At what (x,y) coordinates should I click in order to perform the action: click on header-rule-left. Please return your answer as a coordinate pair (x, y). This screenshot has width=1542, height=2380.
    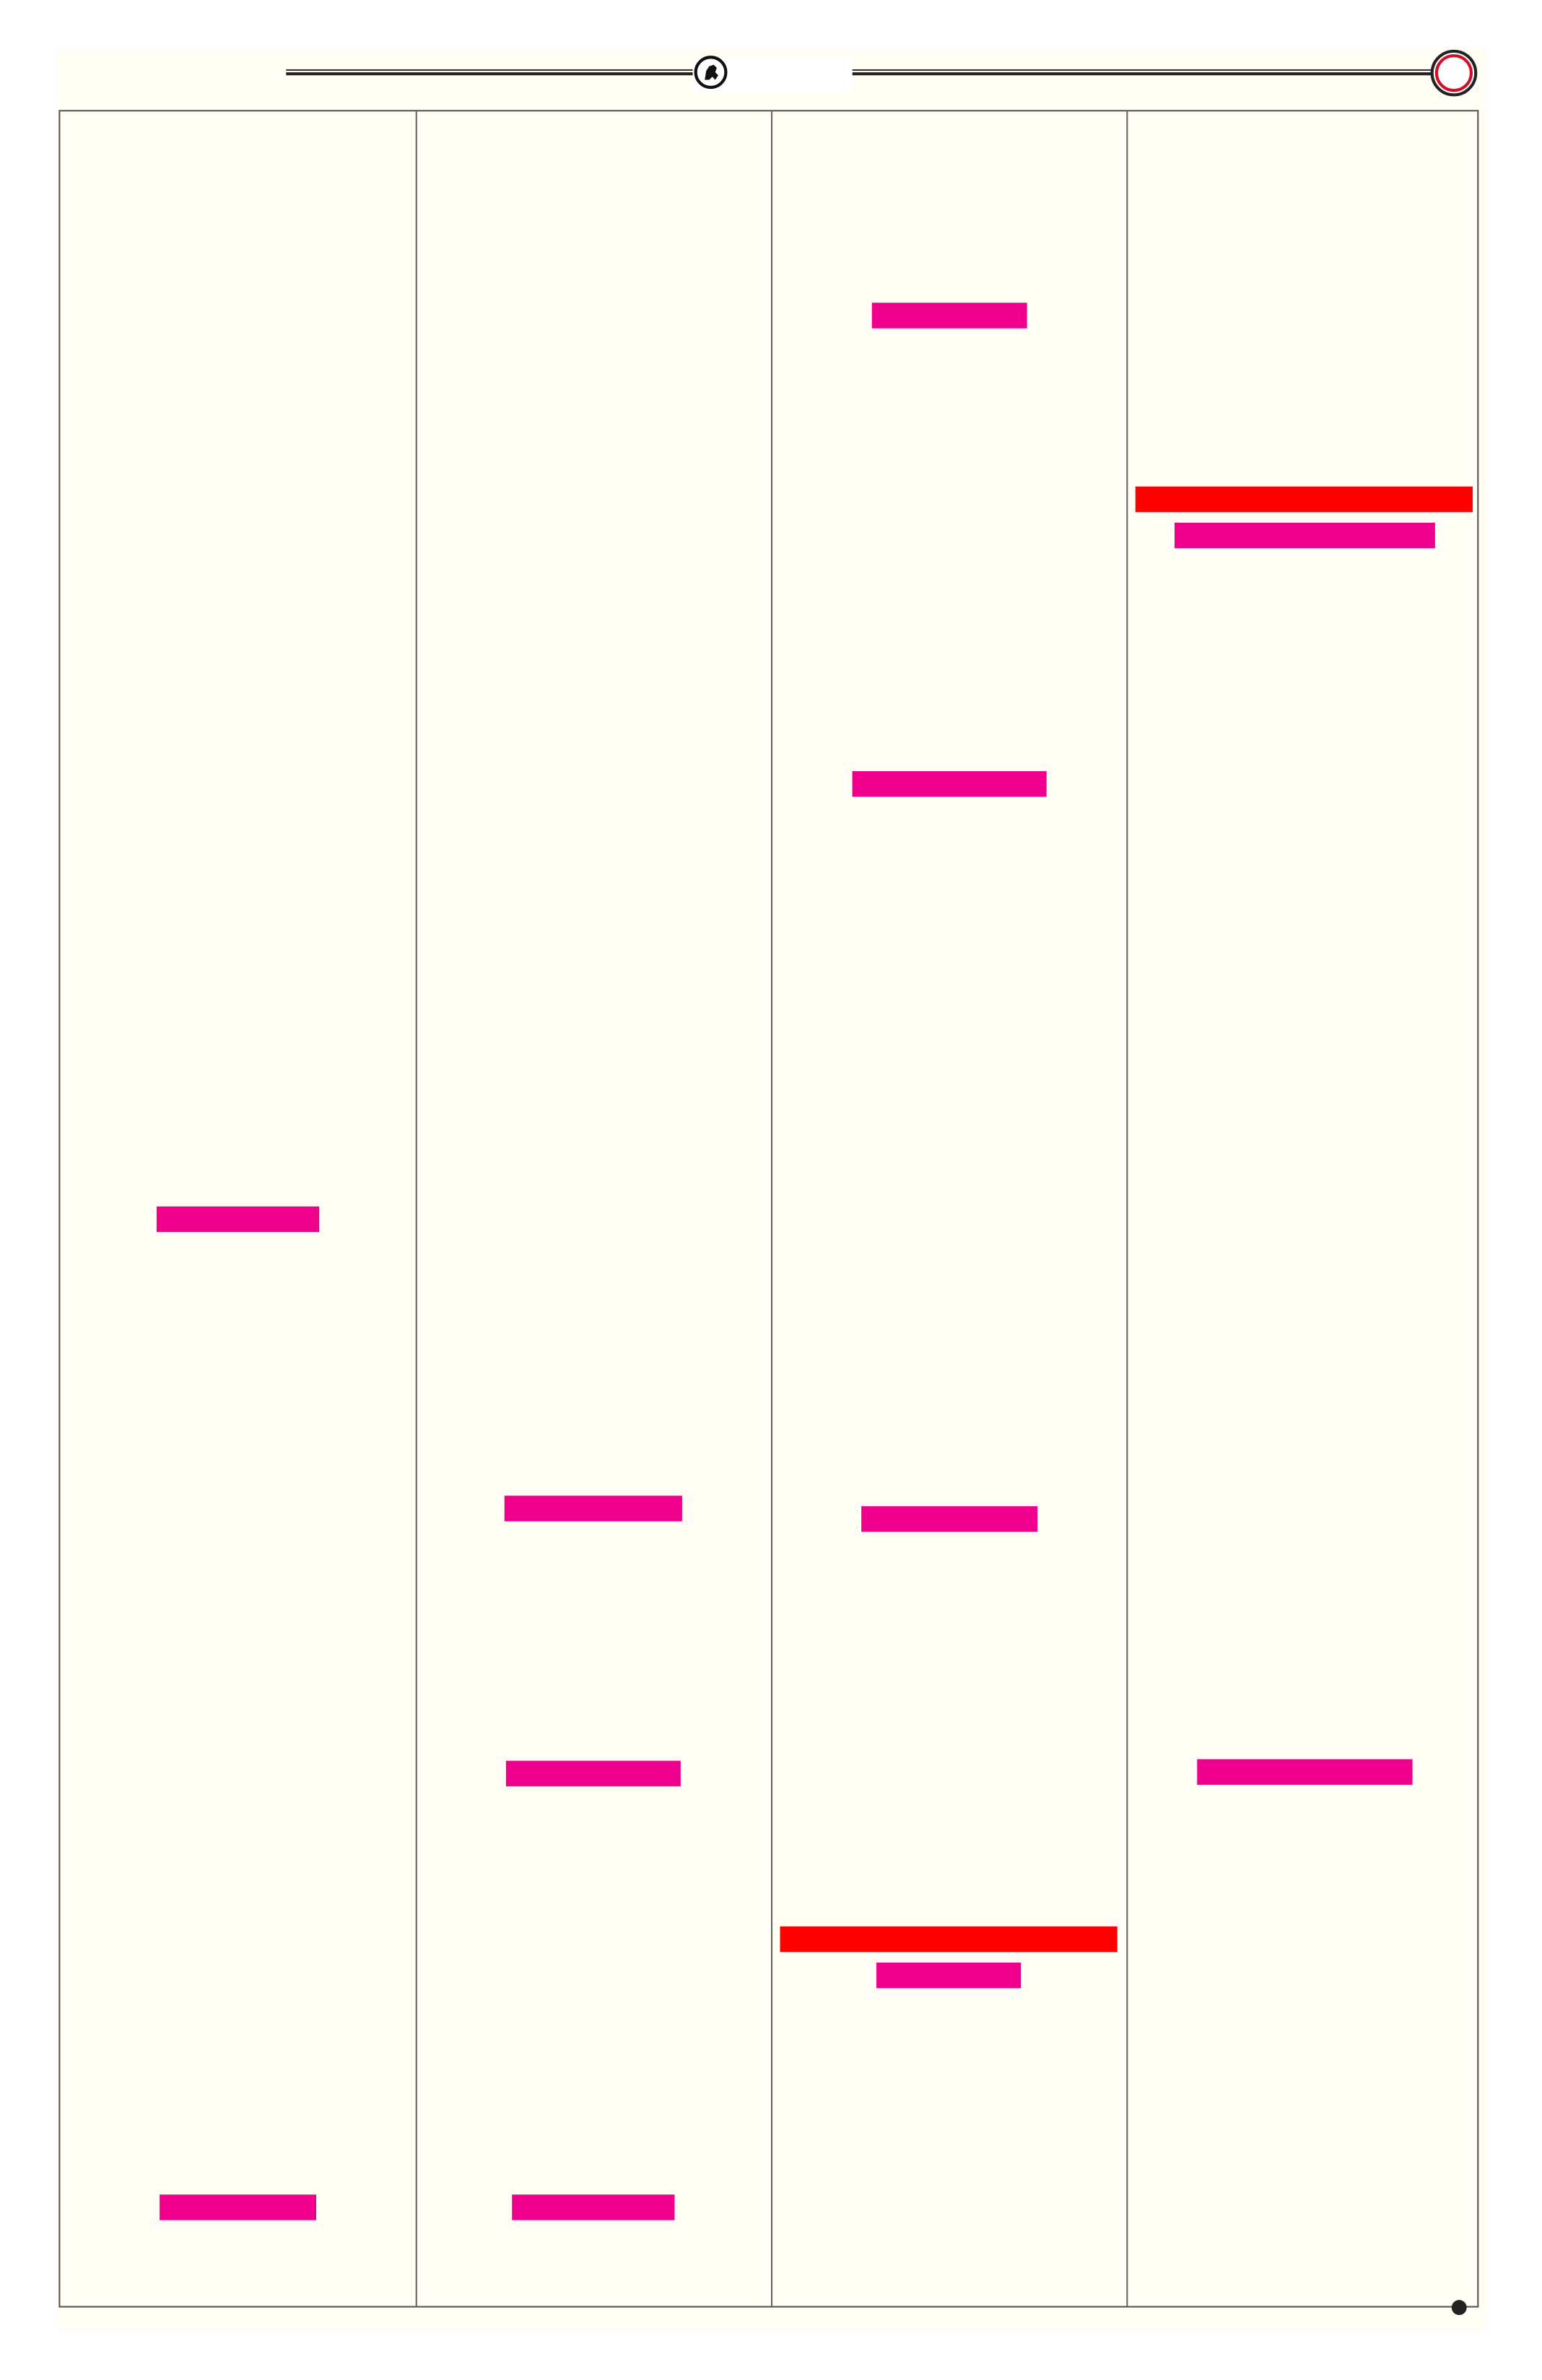
    Looking at the image, I should click on (491, 72).